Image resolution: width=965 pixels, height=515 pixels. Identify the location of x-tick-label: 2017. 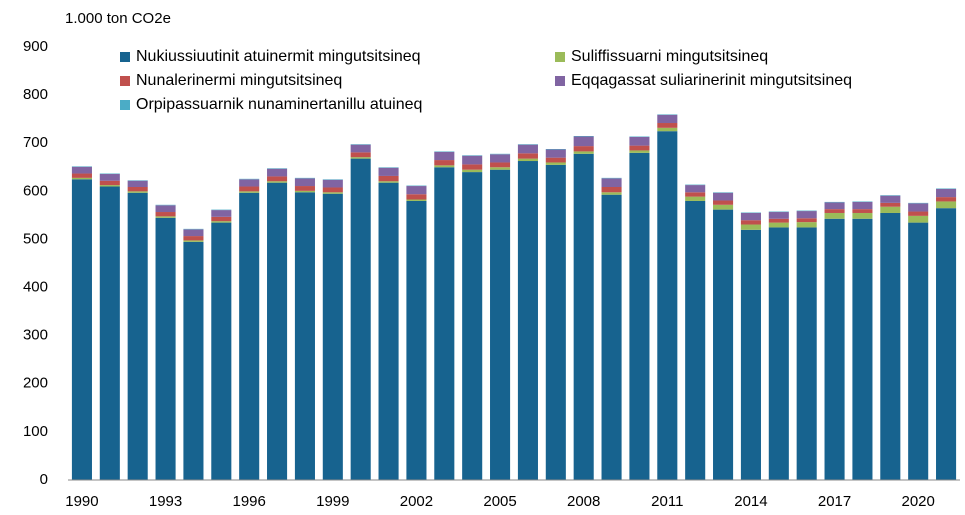
(834, 501).